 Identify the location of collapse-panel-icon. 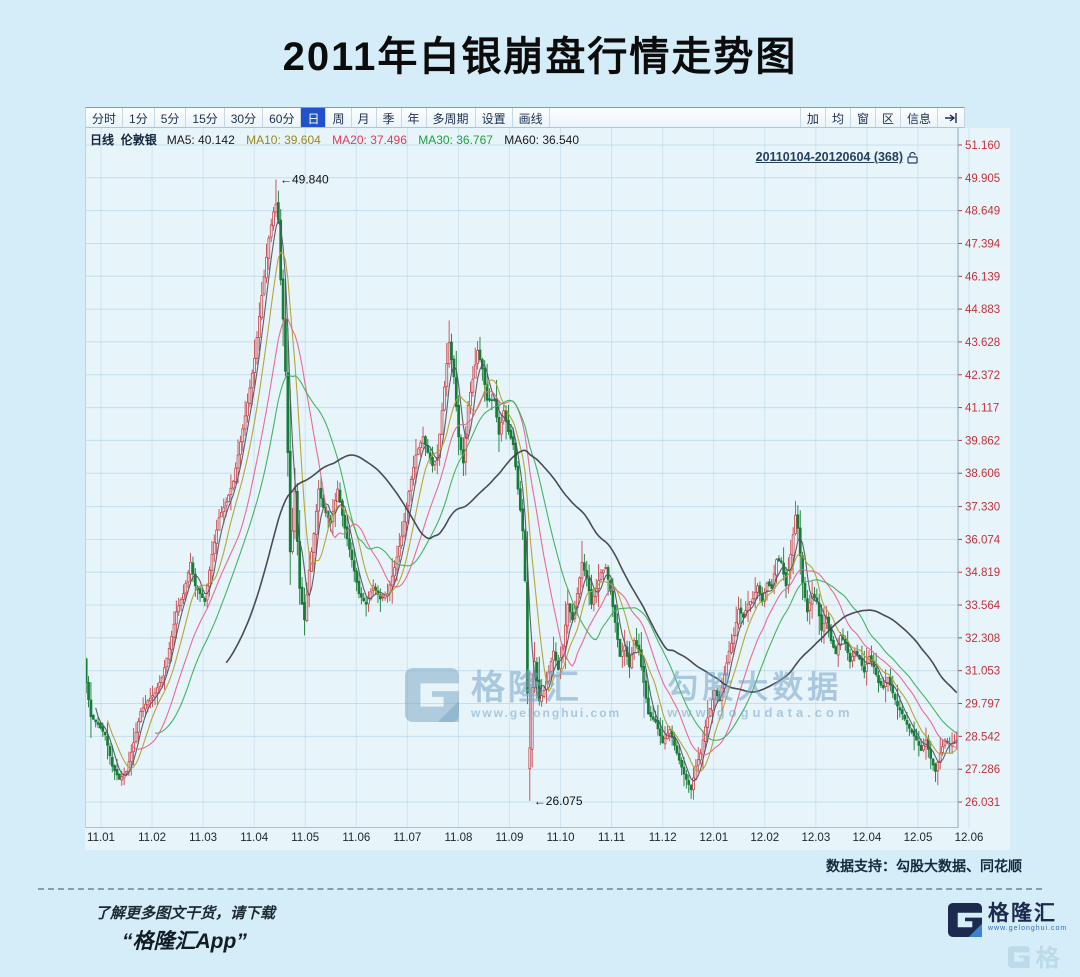
(950, 117).